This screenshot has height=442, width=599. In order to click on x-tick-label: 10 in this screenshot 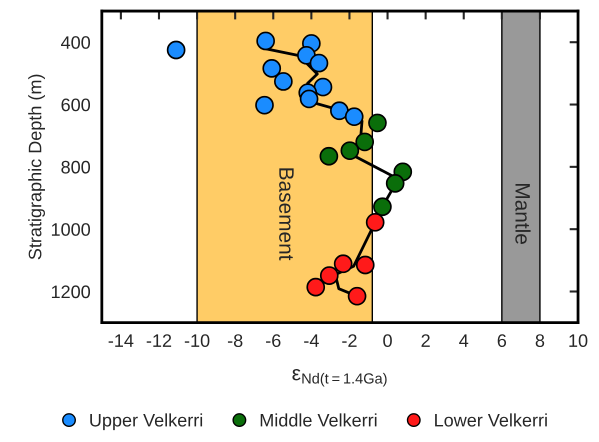, I will do `click(578, 341)`.